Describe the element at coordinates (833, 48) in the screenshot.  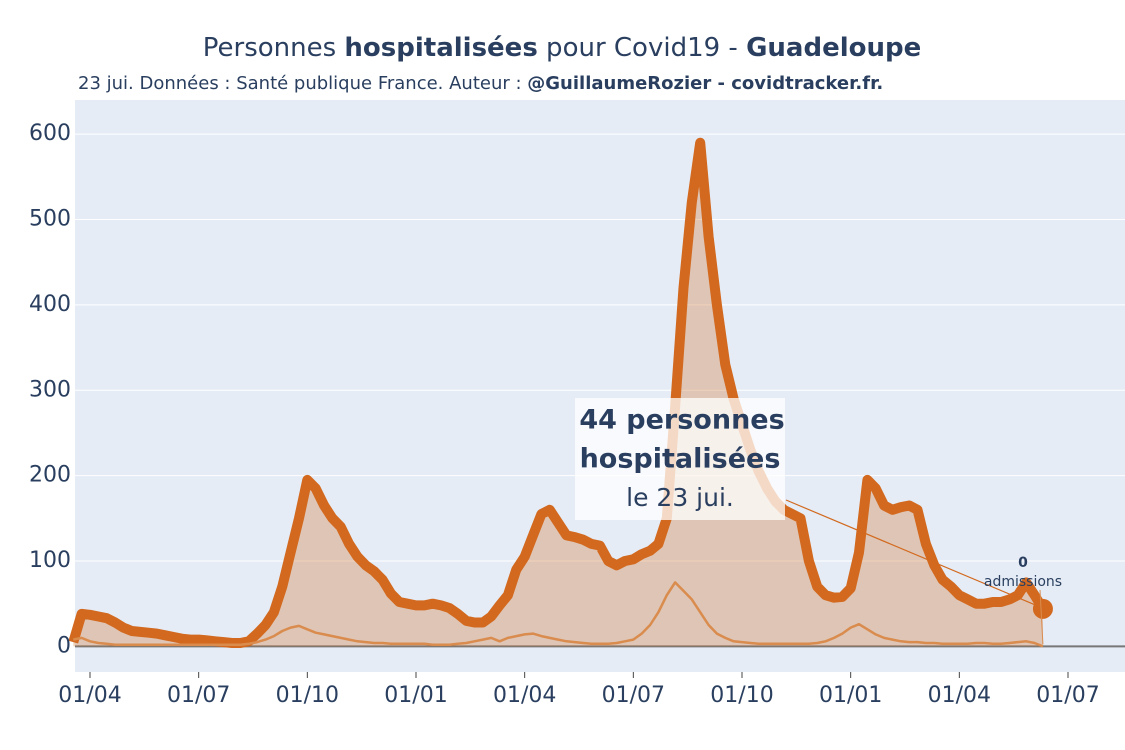
I see `title-part: Guadeloupe` at that location.